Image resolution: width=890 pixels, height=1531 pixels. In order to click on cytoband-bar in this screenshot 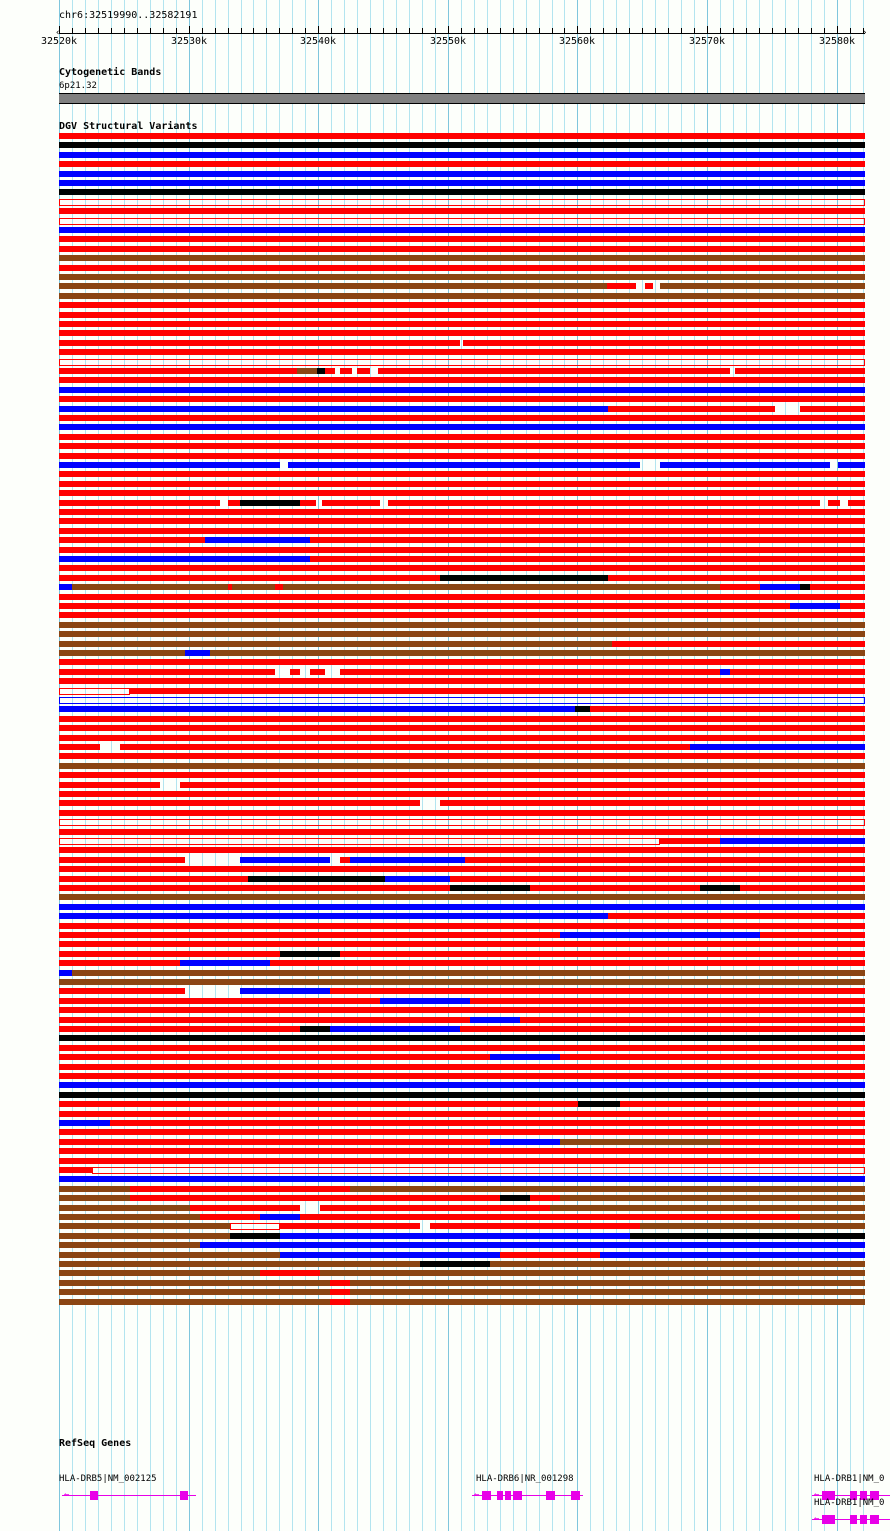, I will do `click(462, 98)`.